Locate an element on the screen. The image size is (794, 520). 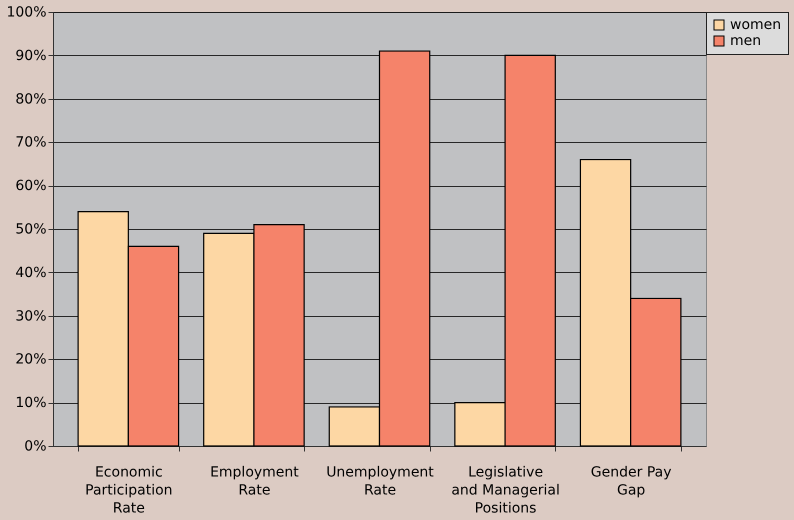
y-tick-label: 20% is located at coordinates (30, 360).